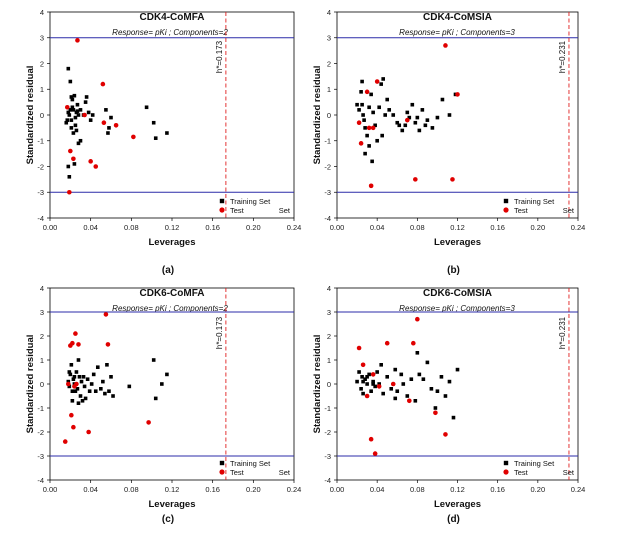 The image size is (618, 537). What do you see at coordinates (42, 38) in the screenshot?
I see `y-tick-label: 3` at bounding box center [42, 38].